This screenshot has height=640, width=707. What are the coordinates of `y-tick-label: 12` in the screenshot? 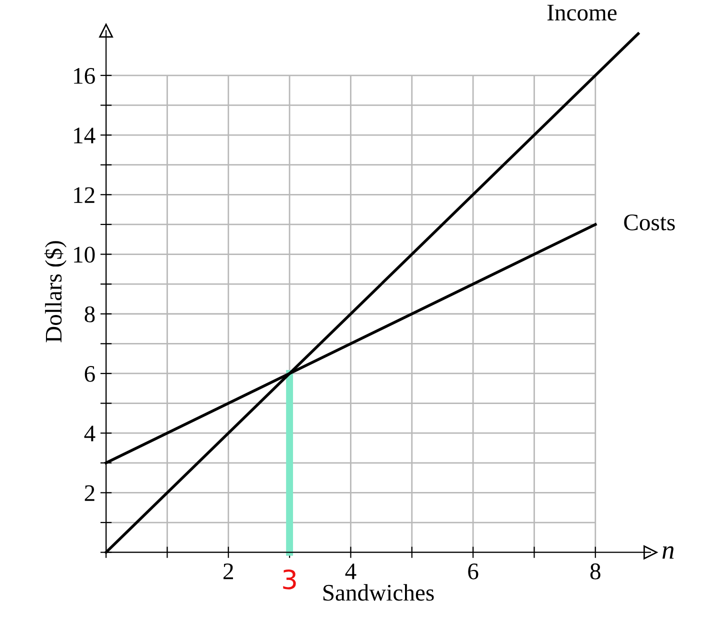 It's located at (84, 195).